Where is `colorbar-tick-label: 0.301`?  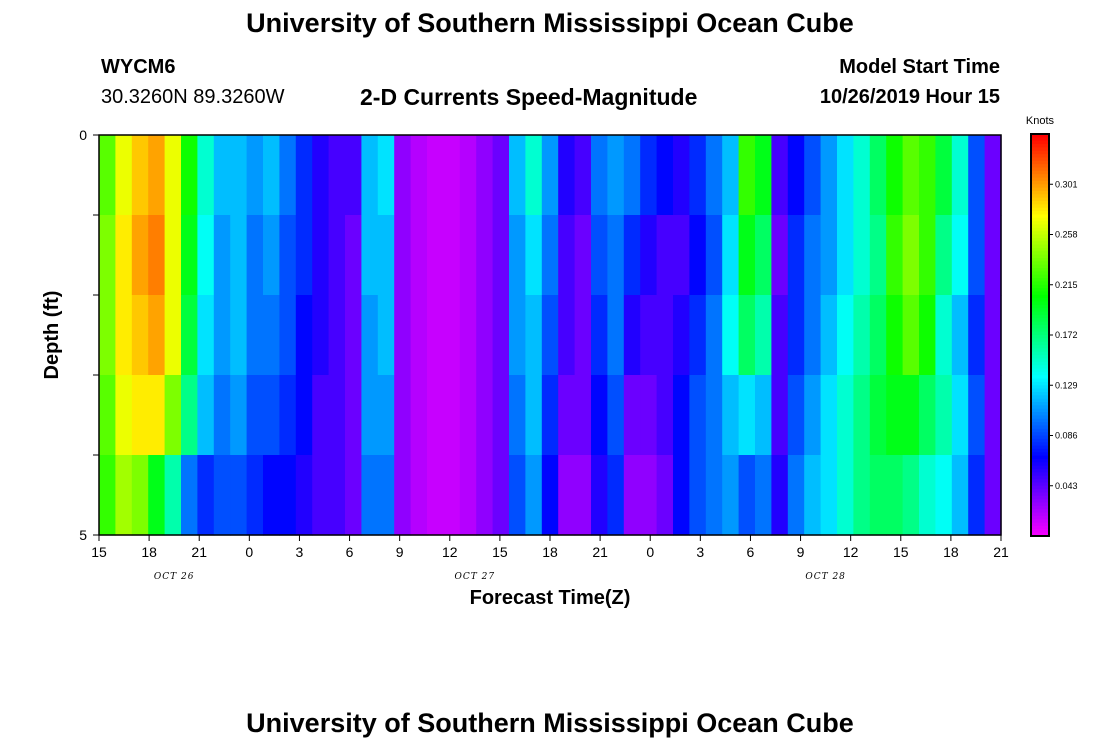 colorbar-tick-label: 0.301 is located at coordinates (1066, 184).